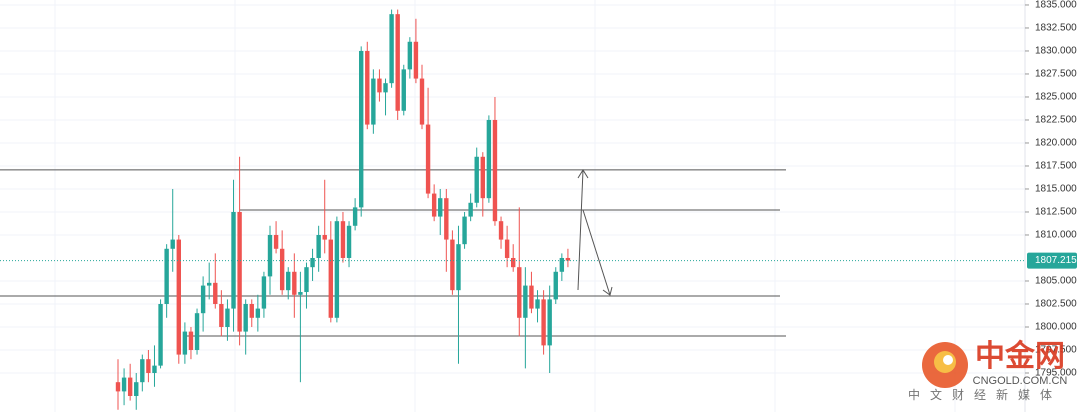  Describe the element at coordinates (1056, 189) in the screenshot. I see `y-tick-label: 1815.000` at that location.